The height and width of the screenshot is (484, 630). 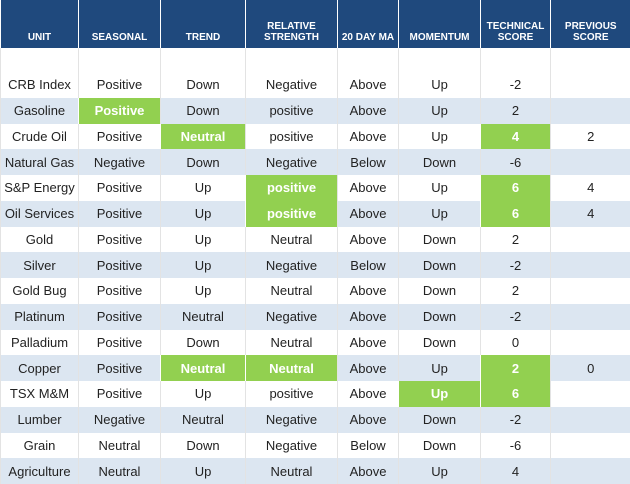 I want to click on data-cell: 6, so click(x=515, y=394).